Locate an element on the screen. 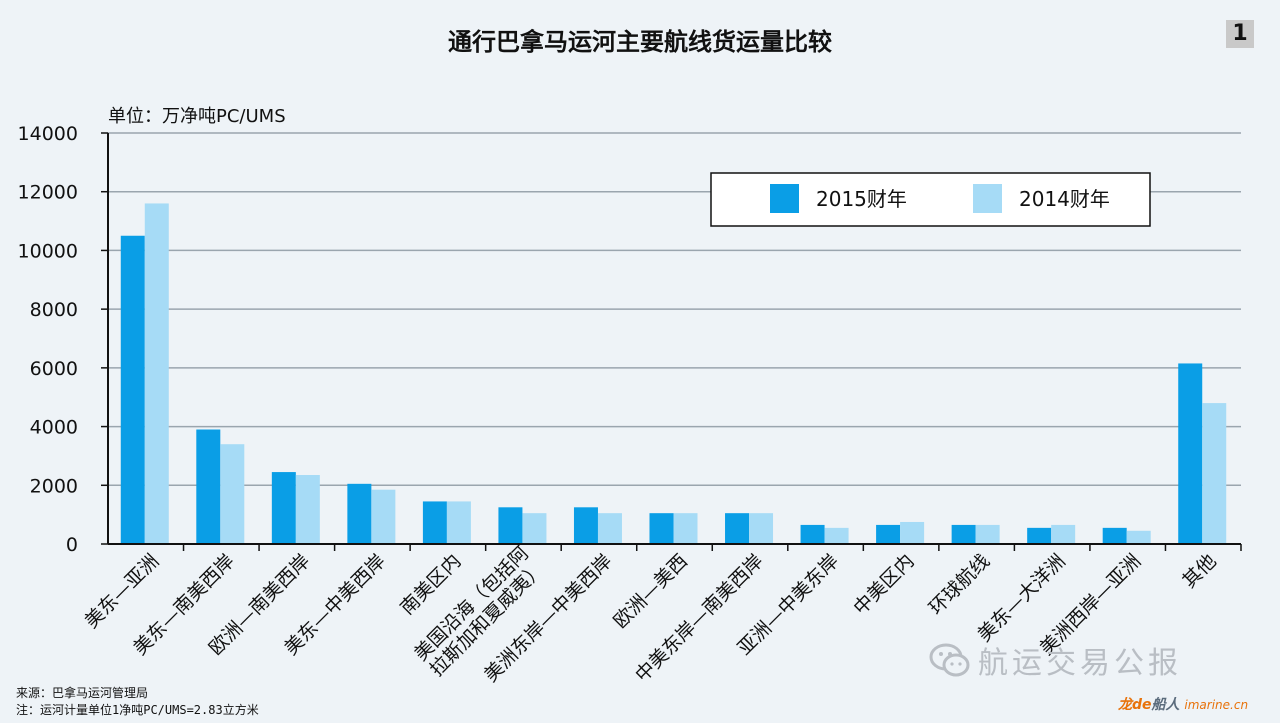 This screenshot has height=723, width=1280. y-tick-label: 0 is located at coordinates (72, 545).